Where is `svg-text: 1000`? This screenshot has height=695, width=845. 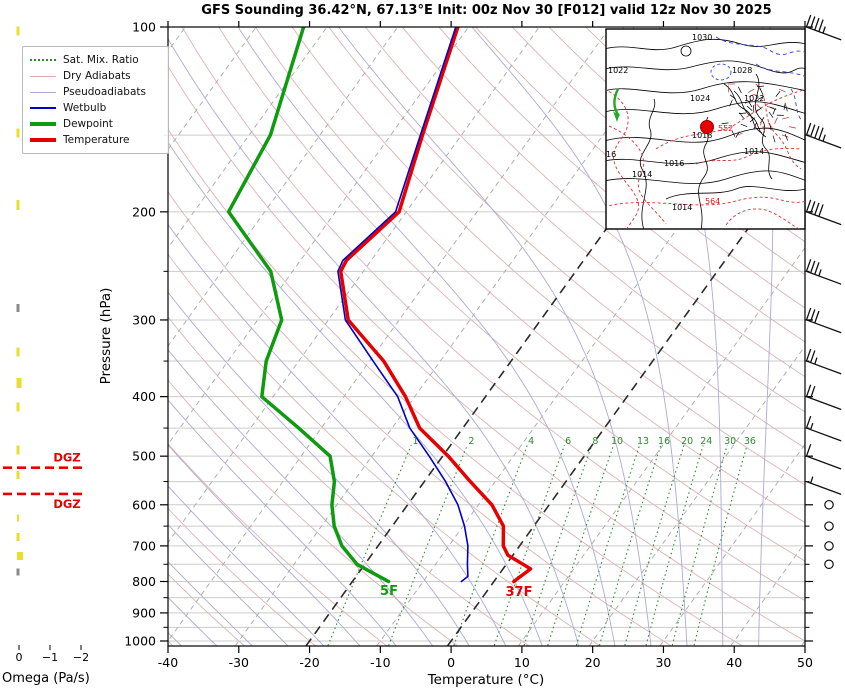
svg-text: 1000 is located at coordinates (140, 641).